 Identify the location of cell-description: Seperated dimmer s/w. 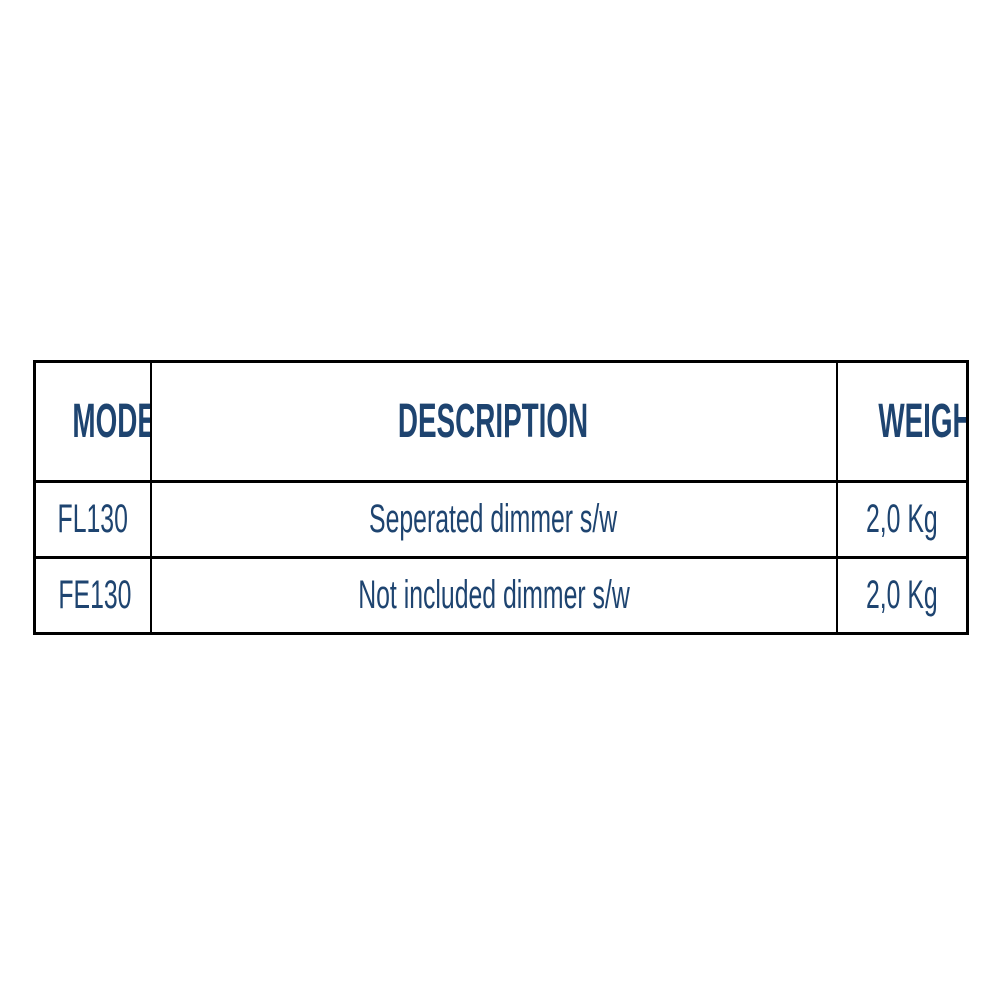
(493, 519).